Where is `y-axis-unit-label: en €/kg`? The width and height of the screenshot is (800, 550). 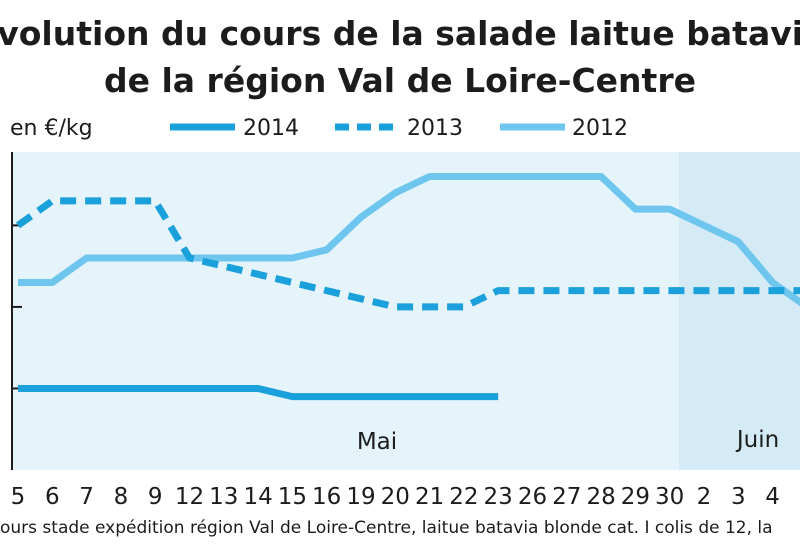
y-axis-unit-label: en €/kg is located at coordinates (51, 128).